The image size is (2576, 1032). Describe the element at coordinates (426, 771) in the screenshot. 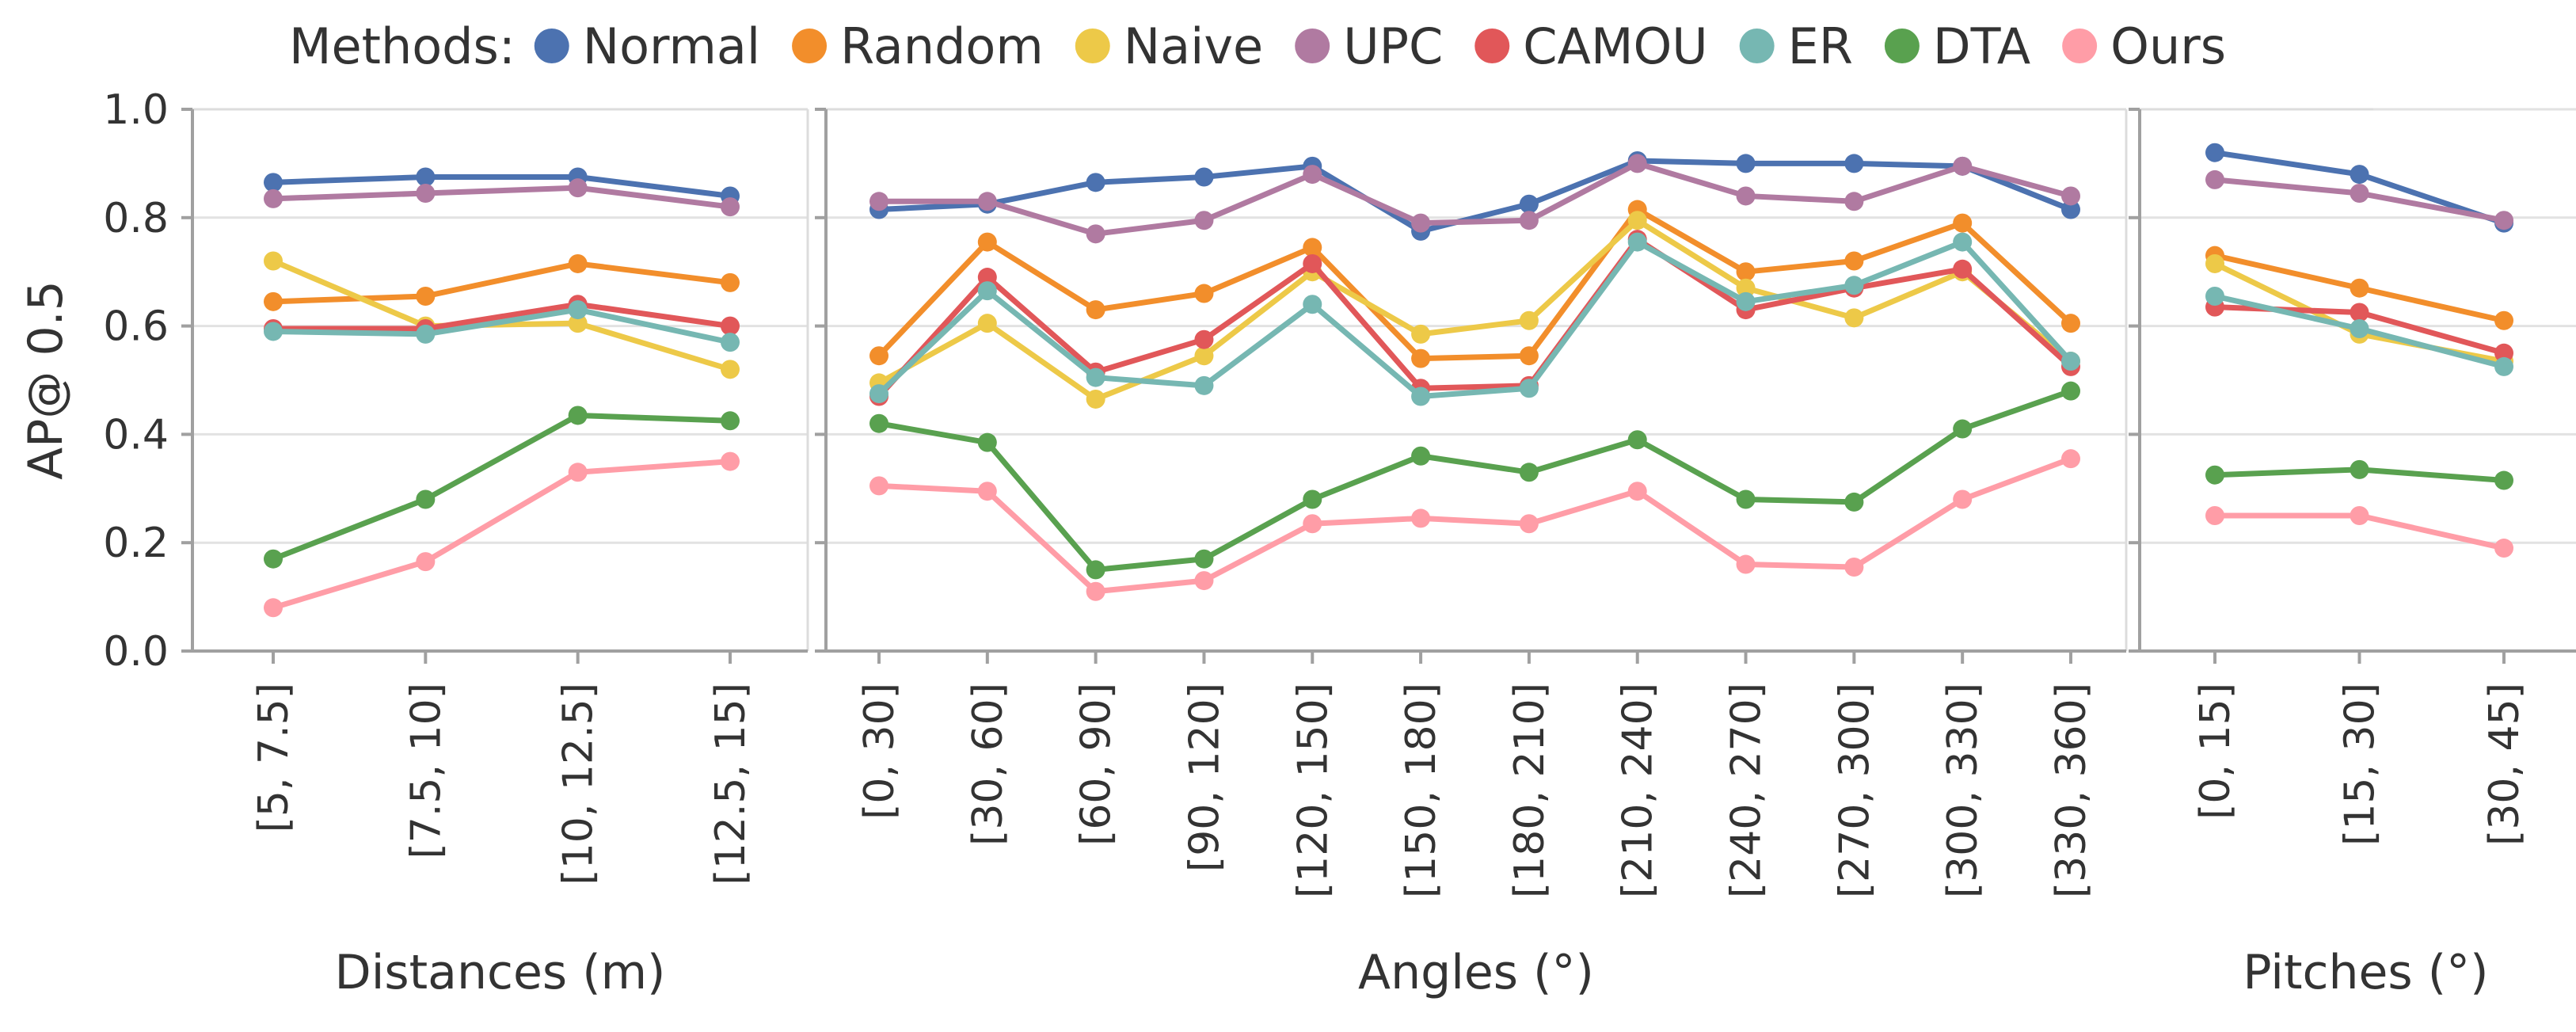

I see `x-tick-label: [7.5, 10]` at that location.